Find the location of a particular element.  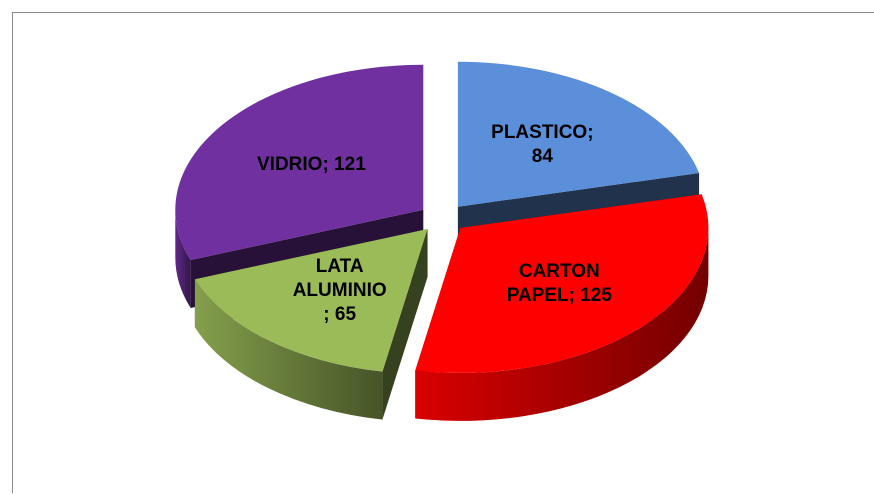

data-label-line: LATA is located at coordinates (340, 266).